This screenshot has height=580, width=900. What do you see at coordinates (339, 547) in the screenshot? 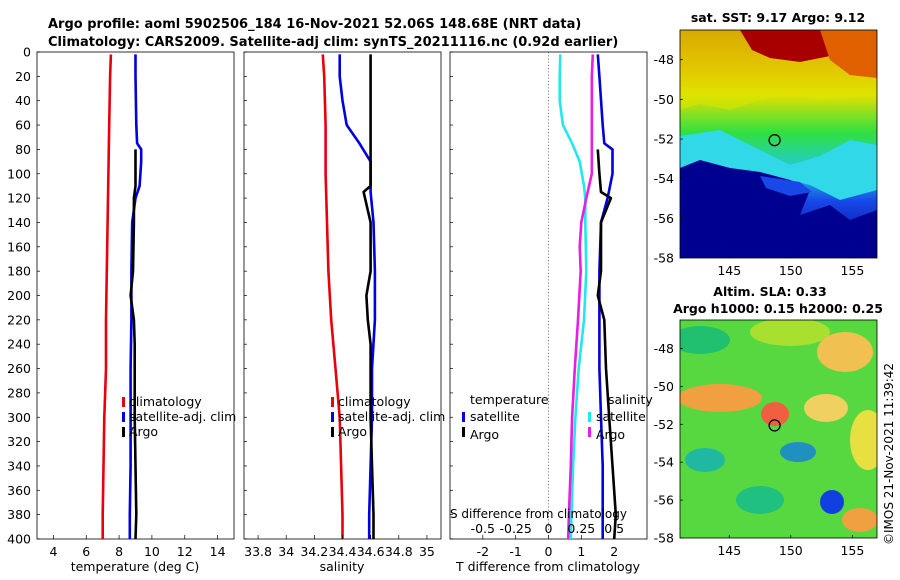
I see `salinity-x-axis: 33.8 34 34.2 34.4 34.6 34.8 35` at bounding box center [339, 547].